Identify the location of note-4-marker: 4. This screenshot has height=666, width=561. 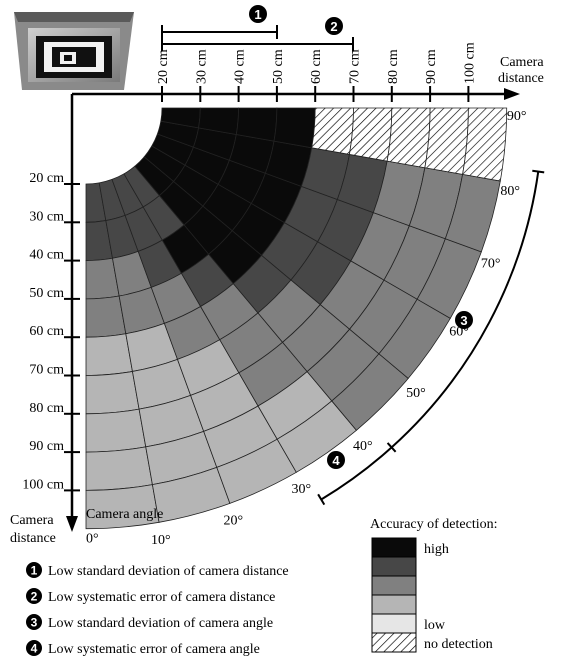
(34, 649).